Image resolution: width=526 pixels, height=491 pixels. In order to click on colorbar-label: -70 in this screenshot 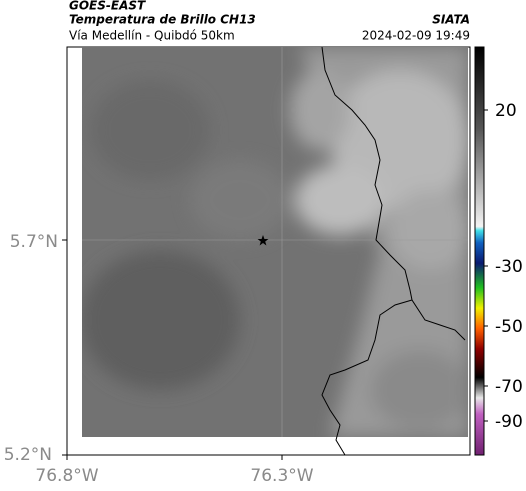, I will do `click(509, 387)`.